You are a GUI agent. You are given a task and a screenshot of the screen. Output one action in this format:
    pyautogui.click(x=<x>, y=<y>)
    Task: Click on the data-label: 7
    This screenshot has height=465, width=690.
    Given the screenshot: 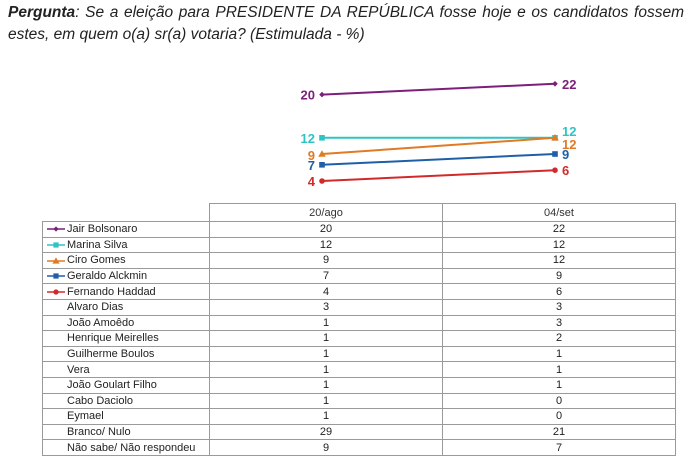 What is the action you would take?
    pyautogui.click(x=311, y=165)
    